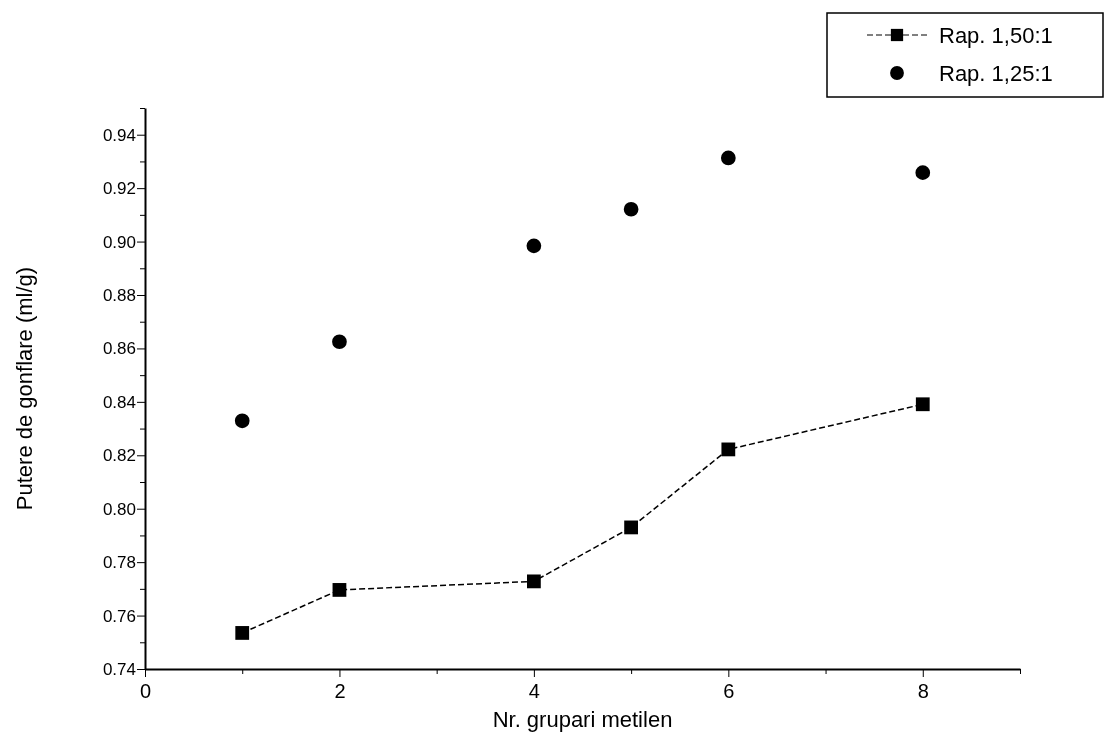 This screenshot has width=1105, height=751. What do you see at coordinates (729, 691) in the screenshot?
I see `x-tick-label: 6` at bounding box center [729, 691].